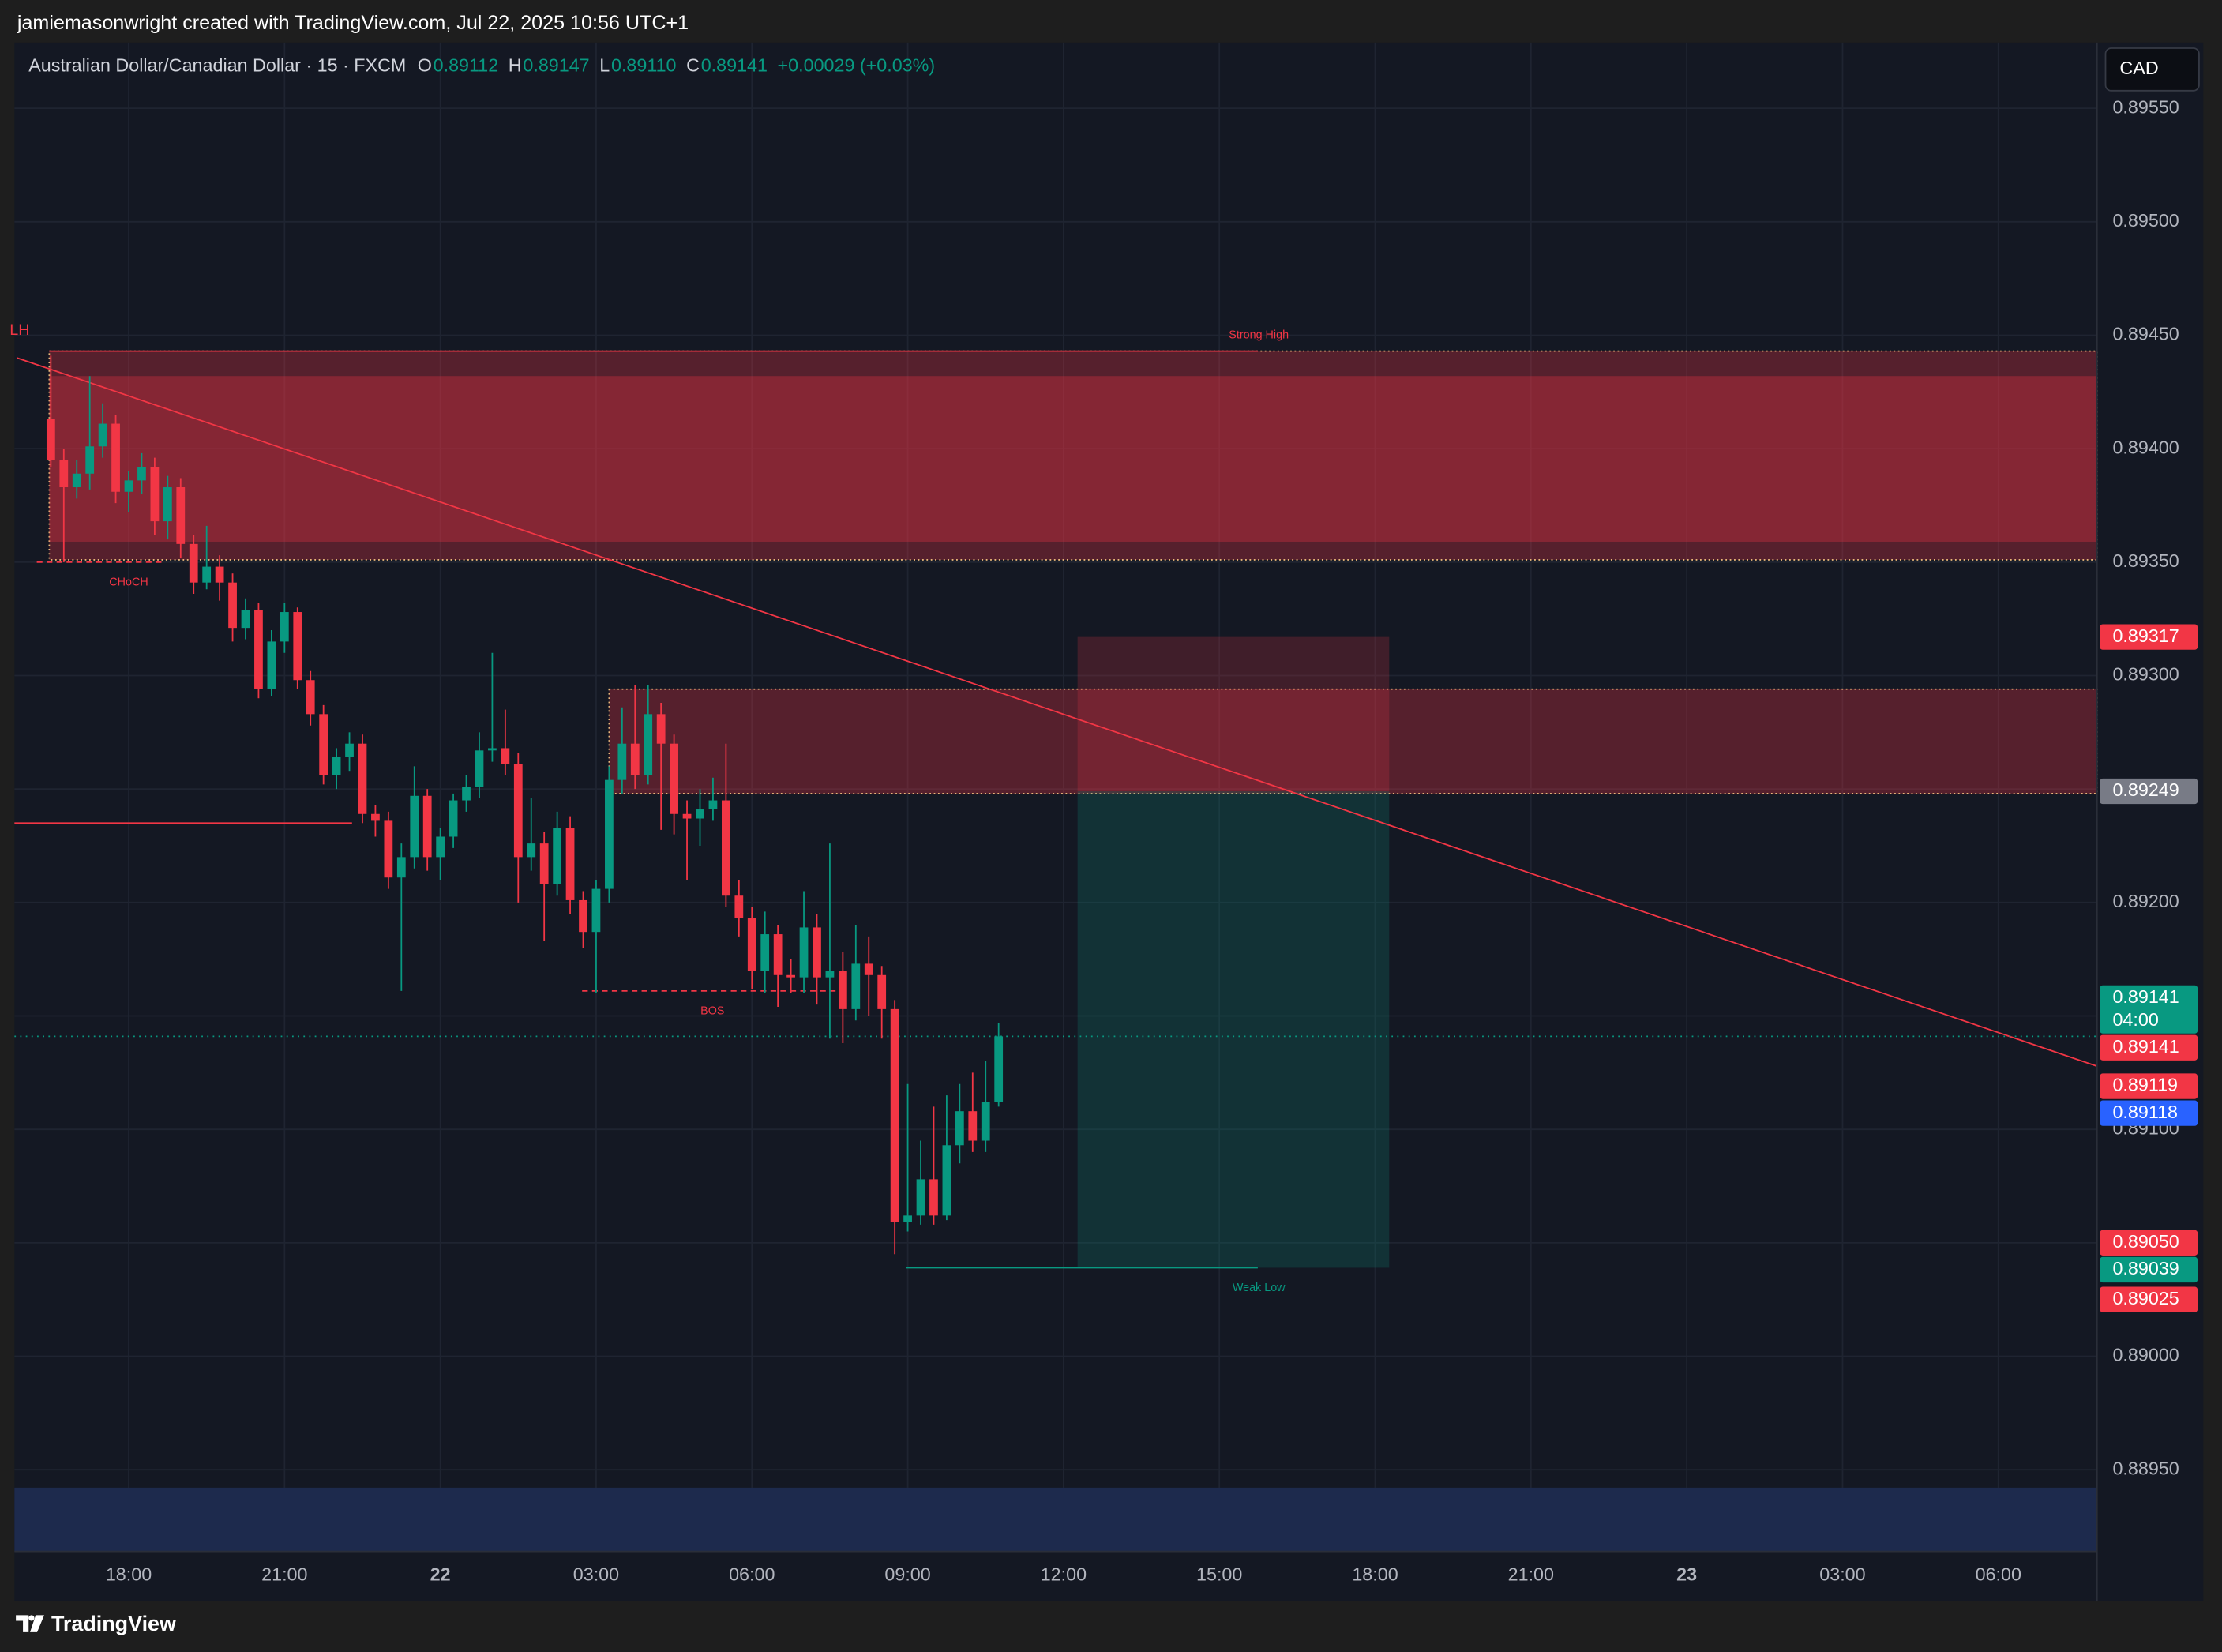  I want to click on footer-logo: TradingView, so click(96, 1623).